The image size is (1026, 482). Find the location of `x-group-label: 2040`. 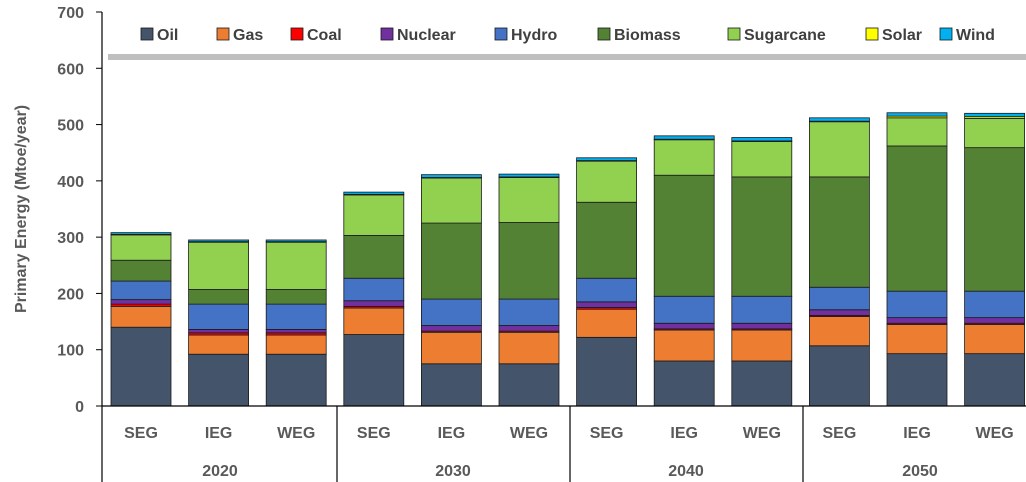

x-group-label: 2040 is located at coordinates (686, 471).